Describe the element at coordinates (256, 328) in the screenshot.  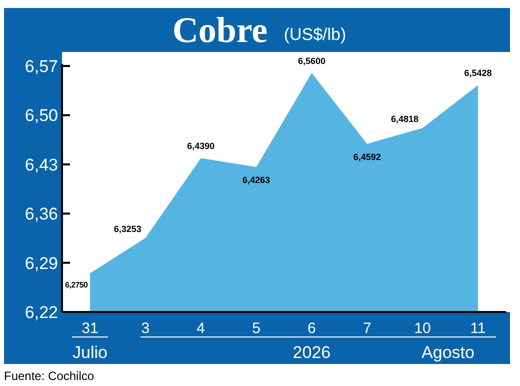
I see `x-tick-label: 5` at that location.